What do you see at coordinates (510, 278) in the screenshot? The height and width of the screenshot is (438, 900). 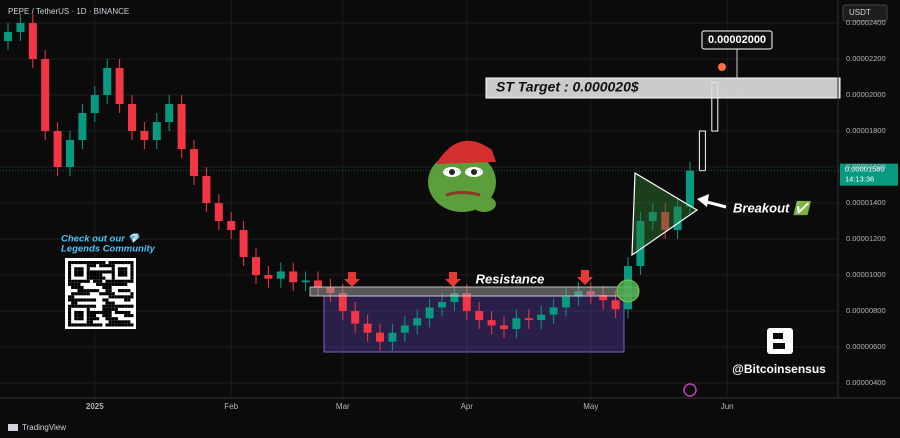 I see `resistance-label: Resistance` at bounding box center [510, 278].